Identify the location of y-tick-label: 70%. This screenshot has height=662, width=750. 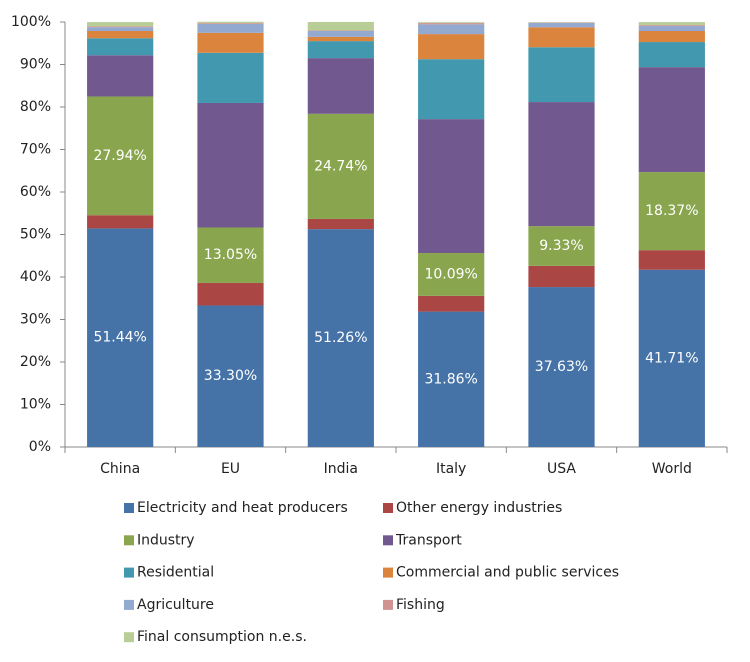
(35, 150).